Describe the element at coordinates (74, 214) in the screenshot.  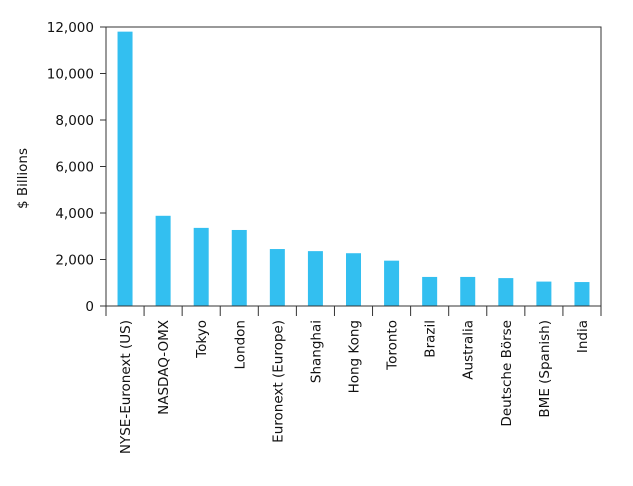
I see `y-tick-label: 4,000` at that location.